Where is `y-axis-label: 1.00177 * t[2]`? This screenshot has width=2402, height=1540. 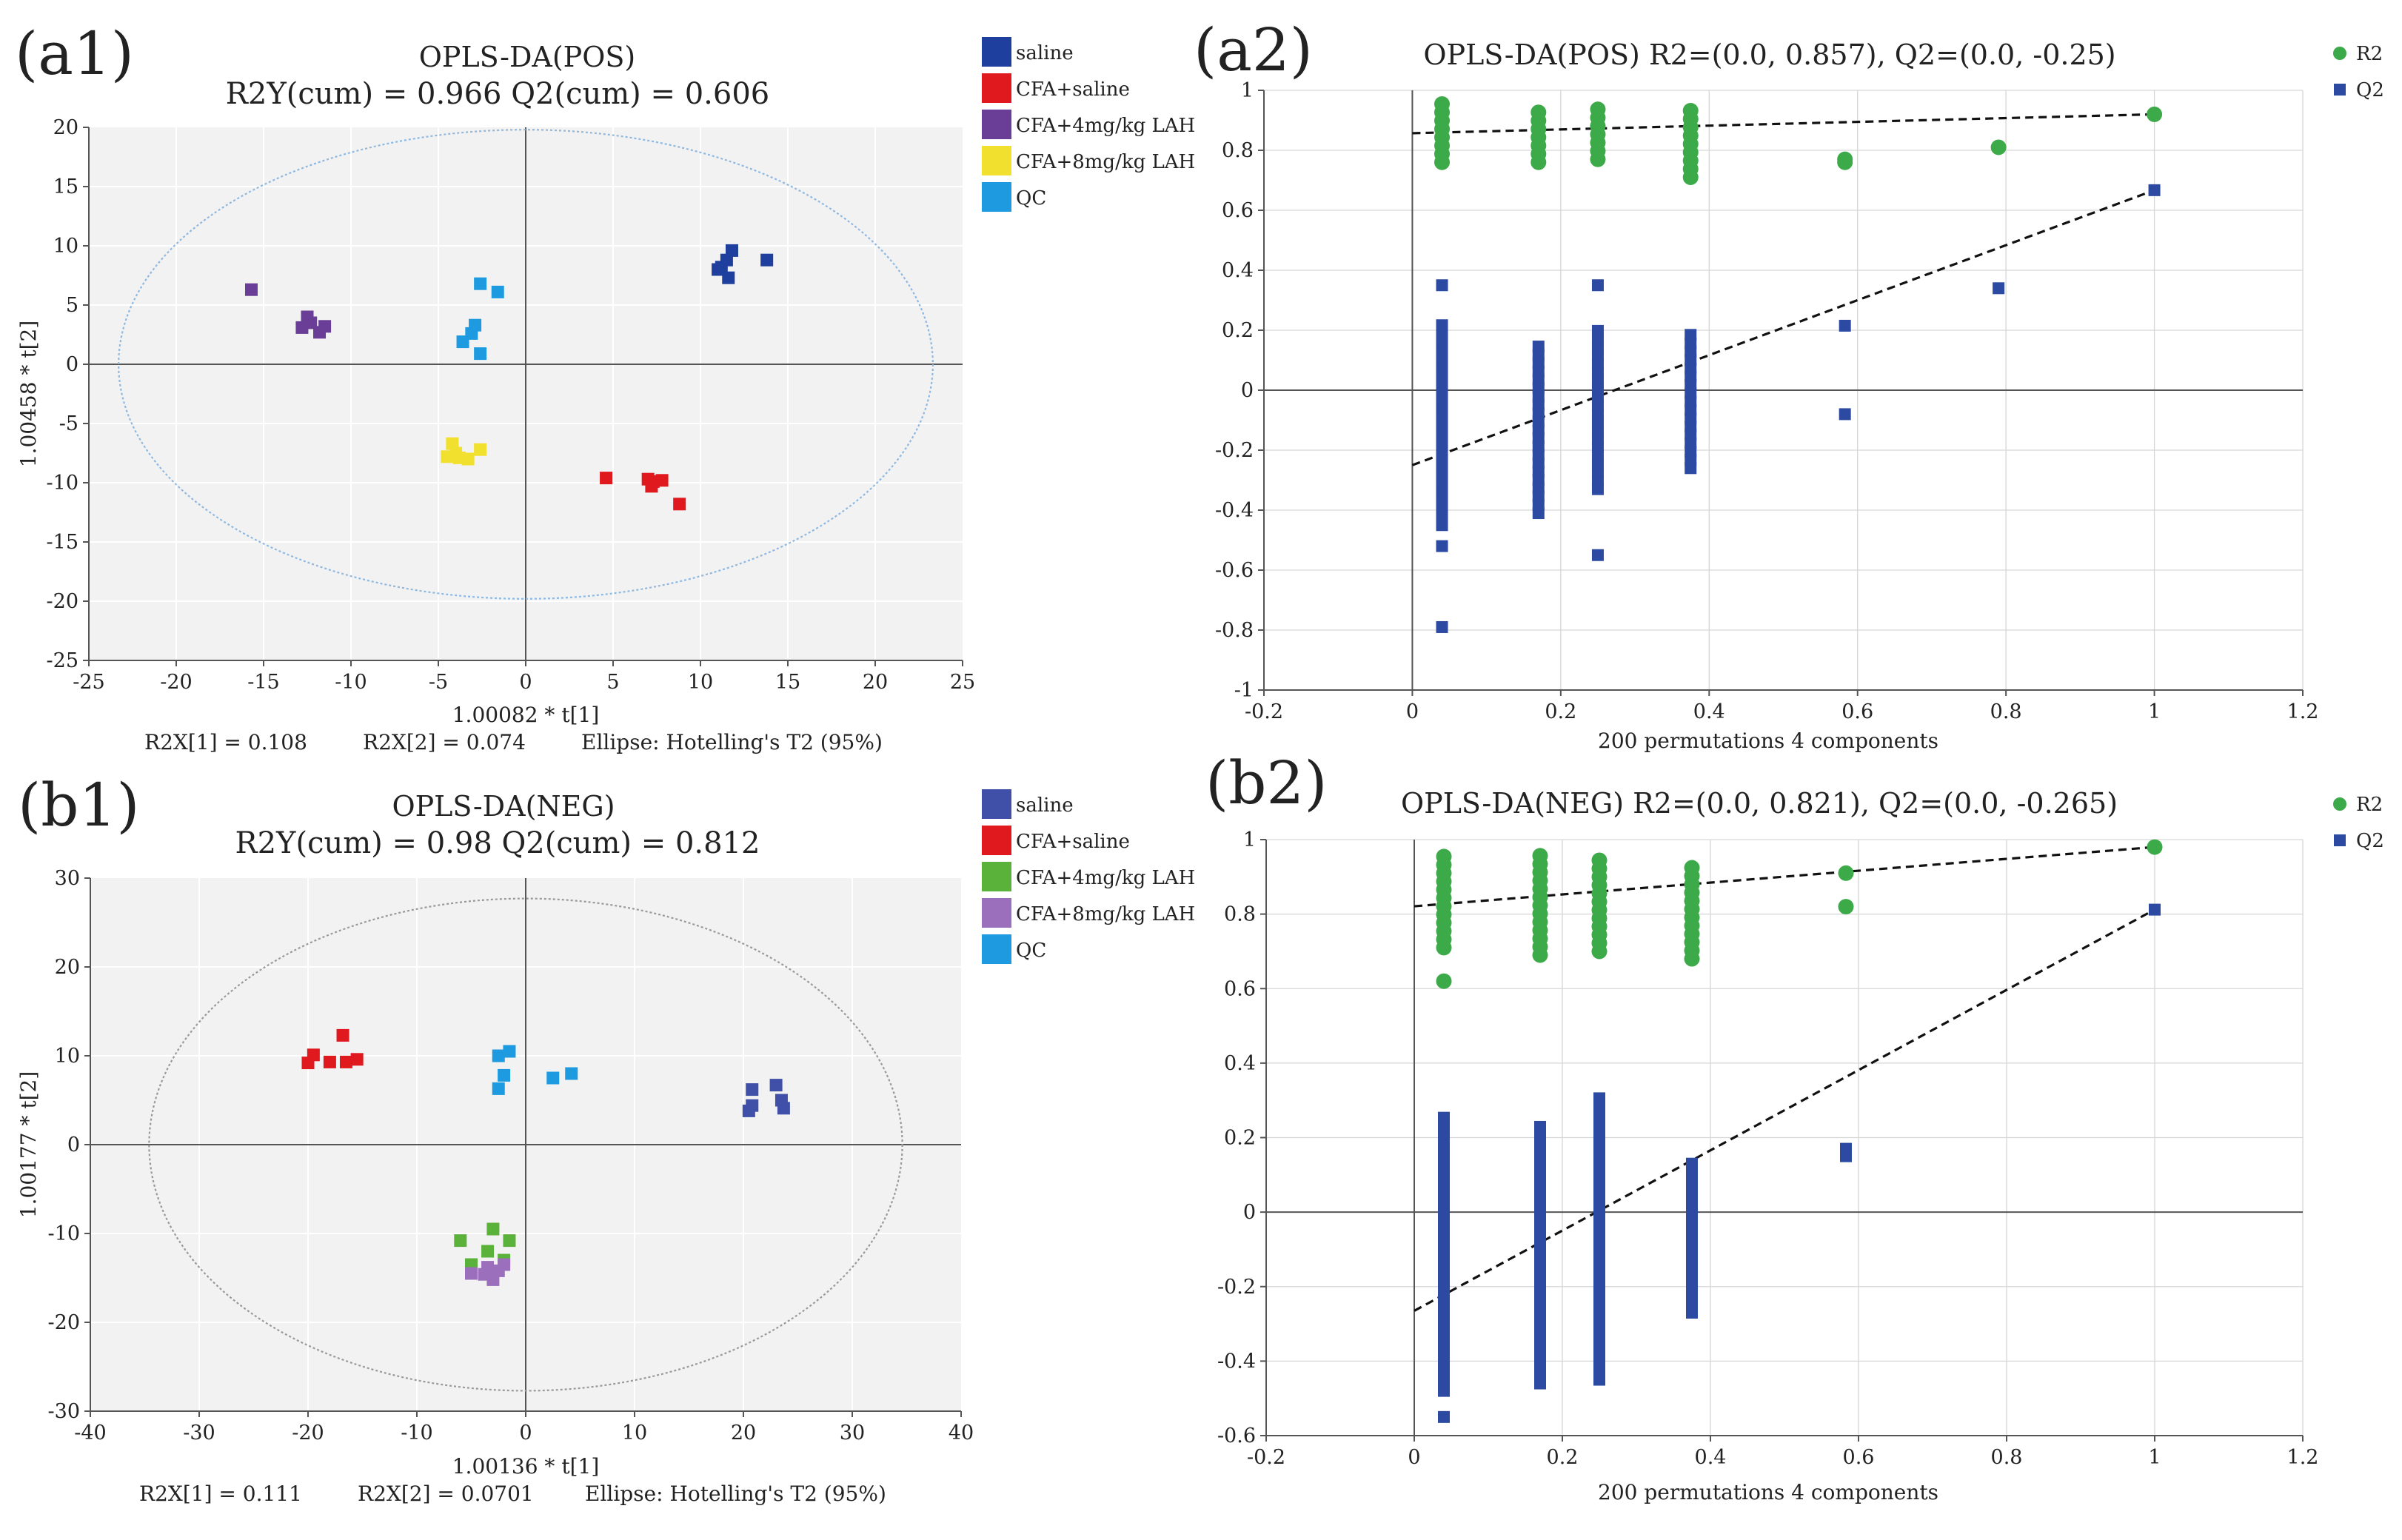
y-axis-label: 1.00177 * t[2] is located at coordinates (28, 1145).